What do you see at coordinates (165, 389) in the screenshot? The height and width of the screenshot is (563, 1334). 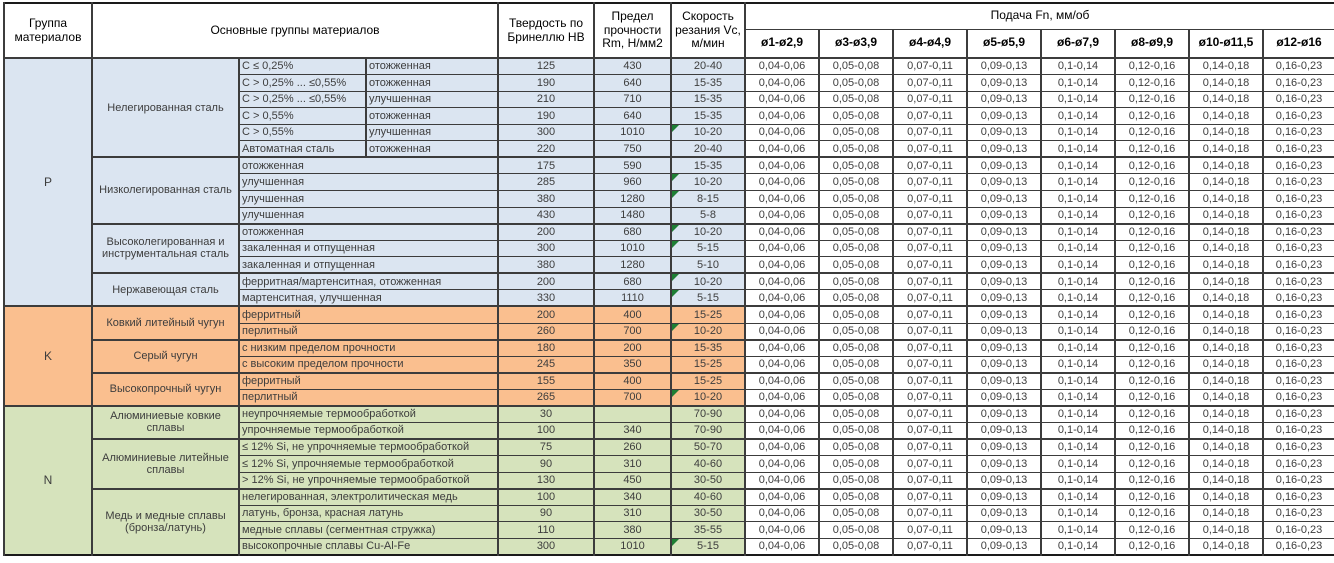 I see `cell-material-section: Высокопрочный чугун` at bounding box center [165, 389].